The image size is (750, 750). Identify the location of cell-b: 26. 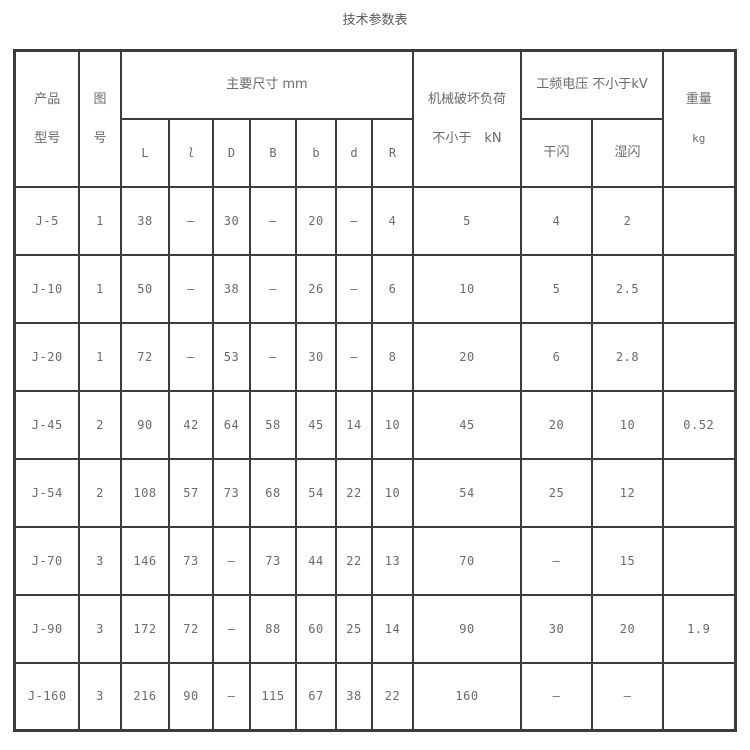
(315, 288).